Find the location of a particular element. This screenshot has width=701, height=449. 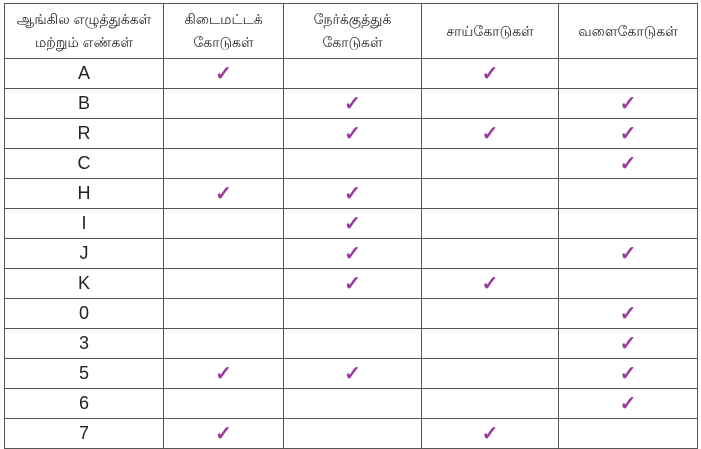

table-row: K ✓ ✓ is located at coordinates (351, 283).